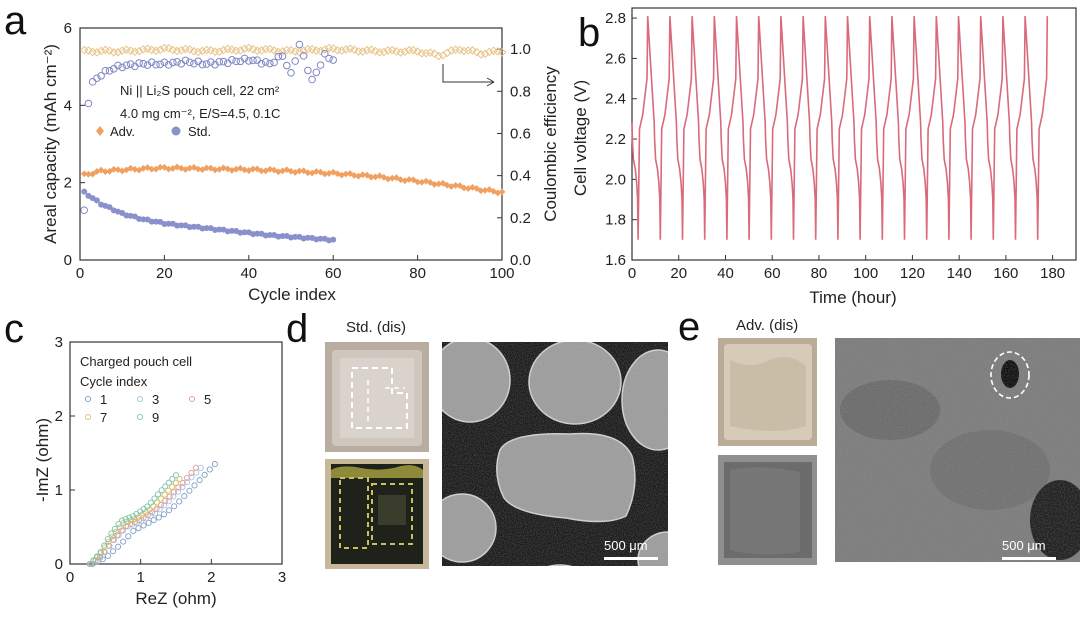 The image size is (1080, 618). Describe the element at coordinates (912, 273) in the screenshot. I see `x-tick-label-b: 120` at that location.